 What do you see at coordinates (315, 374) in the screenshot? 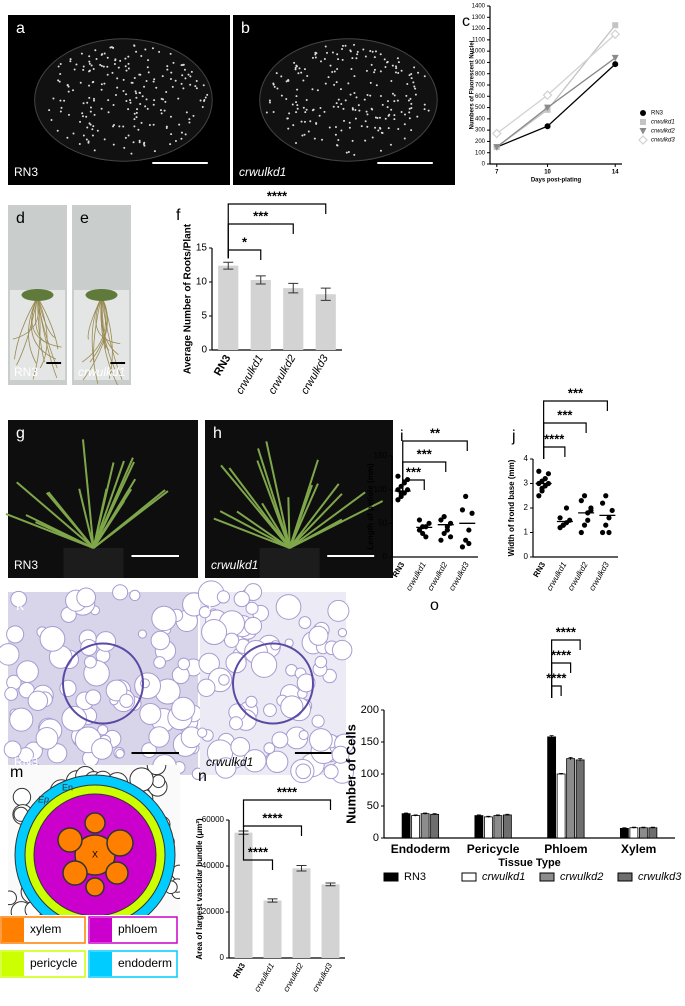
I see `x-tick-label: crwulkd3` at bounding box center [315, 374].